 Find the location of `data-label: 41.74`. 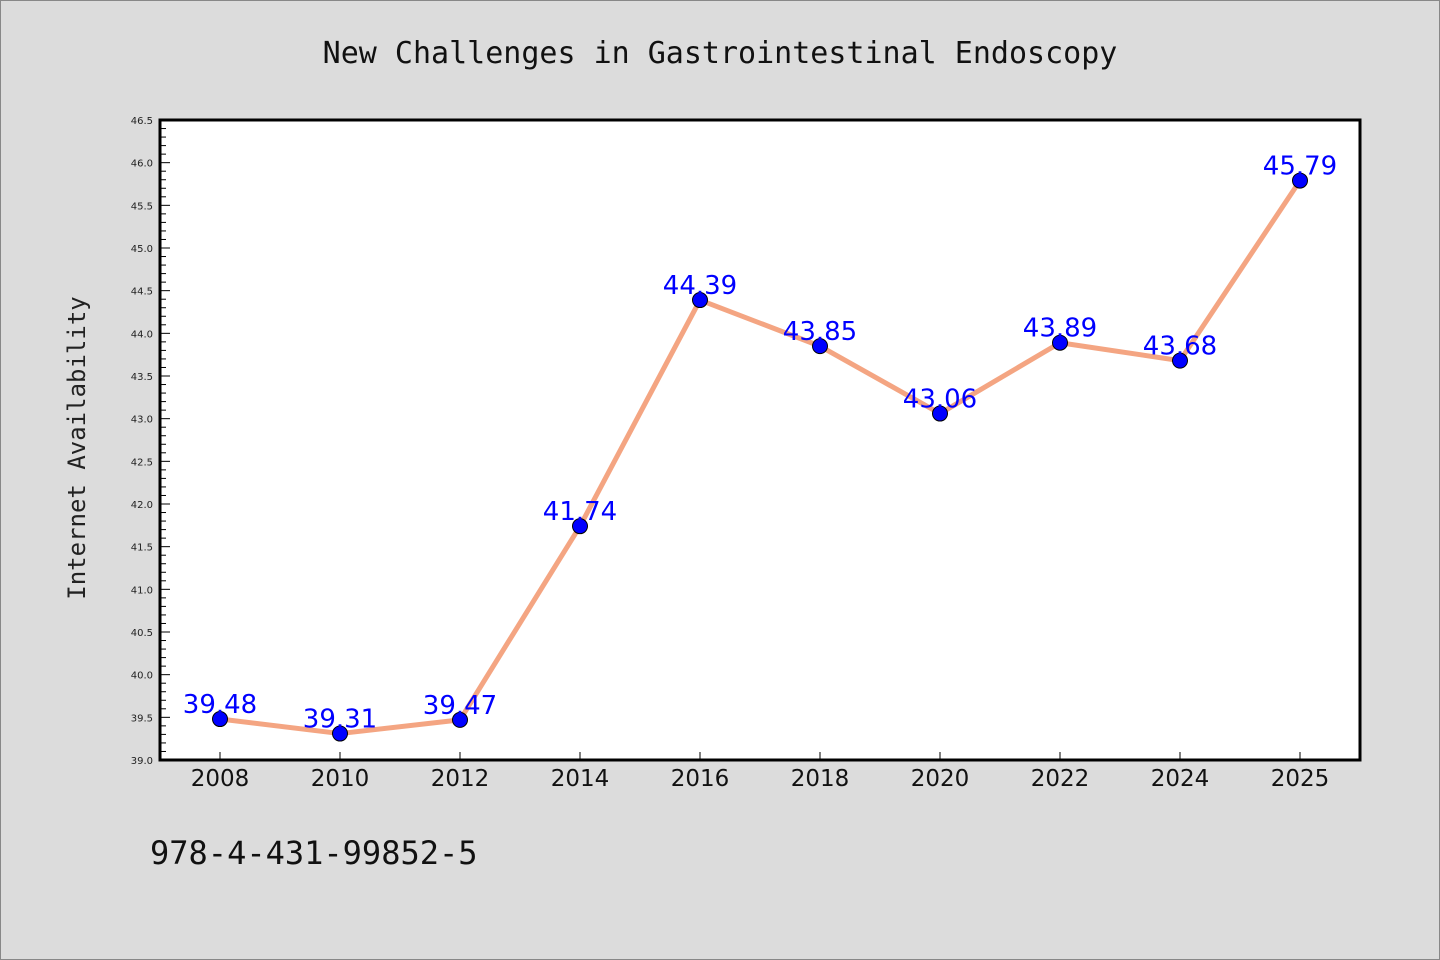

data-label: 41.74 is located at coordinates (580, 512).